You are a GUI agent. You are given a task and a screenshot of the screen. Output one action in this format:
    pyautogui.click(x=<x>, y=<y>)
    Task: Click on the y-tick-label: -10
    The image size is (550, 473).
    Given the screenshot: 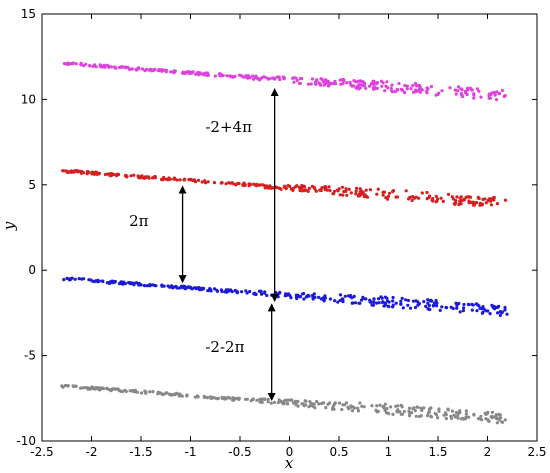 What is the action you would take?
    pyautogui.click(x=26, y=441)
    